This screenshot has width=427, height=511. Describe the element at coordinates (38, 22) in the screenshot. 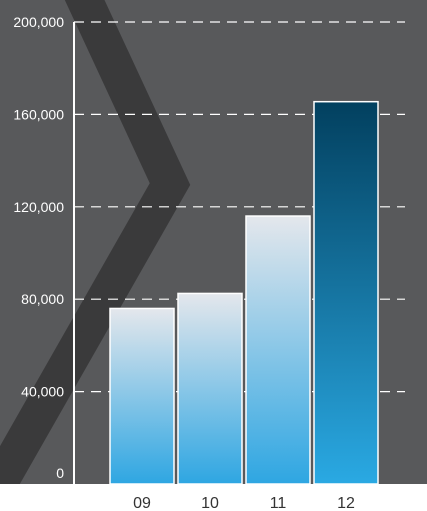

I see `y-tick-label: 200,000` at that location.